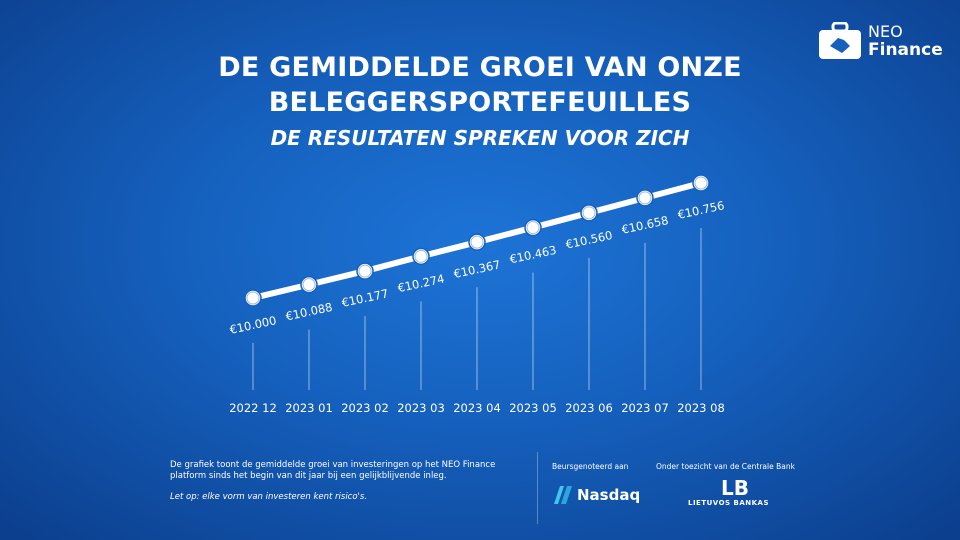  What do you see at coordinates (308, 312) in the screenshot?
I see `data-label: €10.088` at bounding box center [308, 312].